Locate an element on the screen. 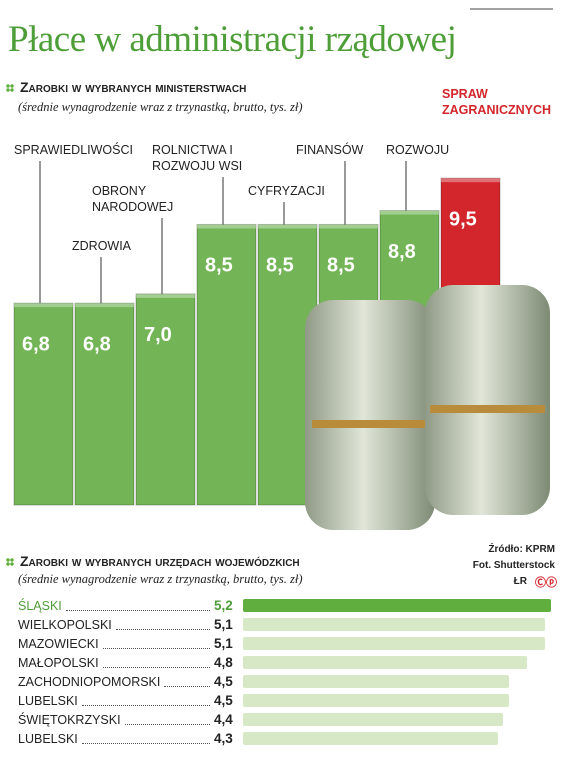 The width and height of the screenshot is (585, 760). row: WIELKOPOLSKI 5,1 is located at coordinates (286, 624).